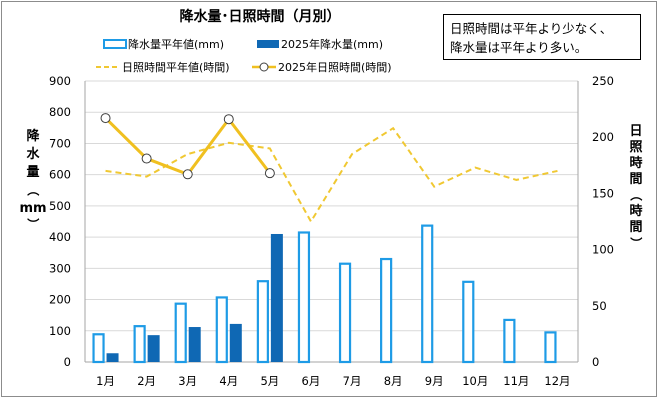 This screenshot has height=400, width=660. I want to click on y-left-tick-label: 100, so click(60, 331).